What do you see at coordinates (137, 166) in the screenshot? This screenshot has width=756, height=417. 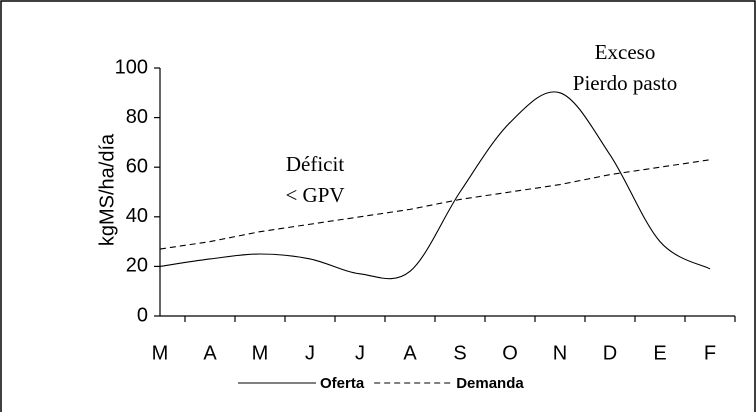 I see `y-tick-label: 60` at bounding box center [137, 166].